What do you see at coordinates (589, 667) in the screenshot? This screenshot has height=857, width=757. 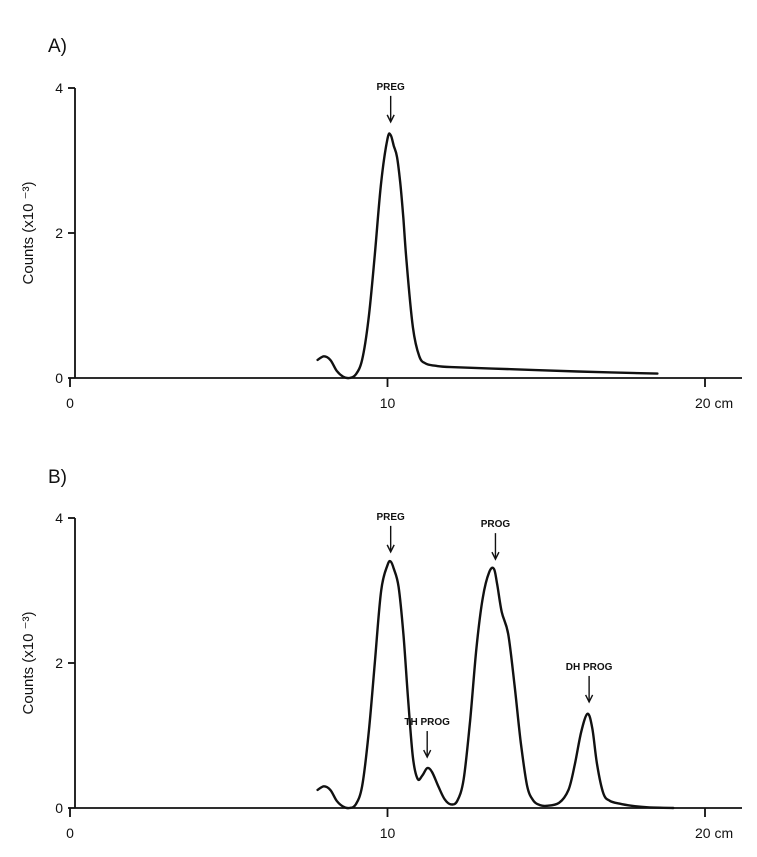 I see `peak-label: DH PROG` at bounding box center [589, 667].